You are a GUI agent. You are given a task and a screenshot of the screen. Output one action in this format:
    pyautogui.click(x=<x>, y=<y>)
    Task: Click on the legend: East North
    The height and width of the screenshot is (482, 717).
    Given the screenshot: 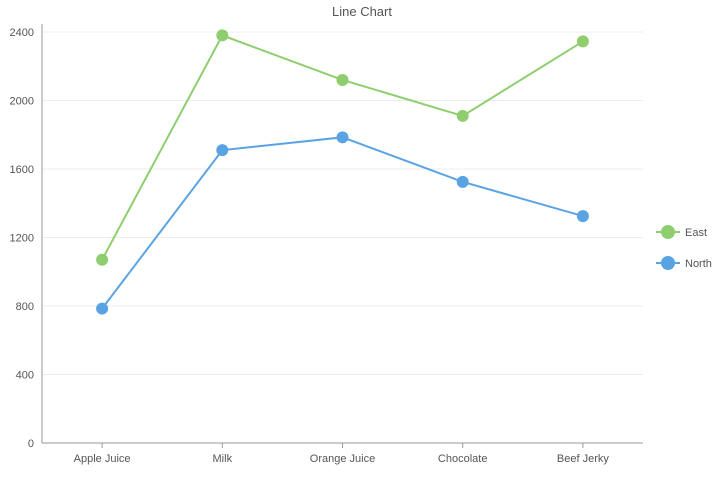 What is the action you would take?
    pyautogui.click(x=684, y=247)
    